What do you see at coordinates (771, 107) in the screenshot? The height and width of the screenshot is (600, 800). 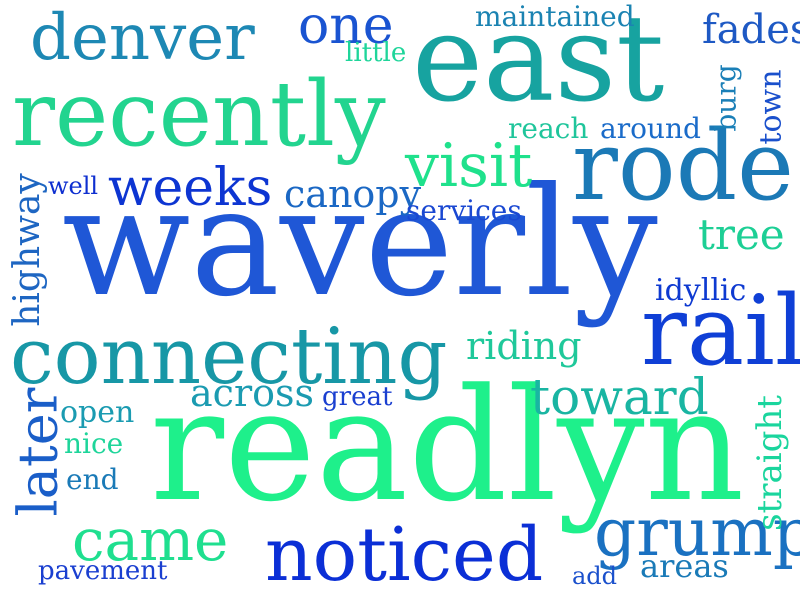 I see `word-town: town` at bounding box center [771, 107].